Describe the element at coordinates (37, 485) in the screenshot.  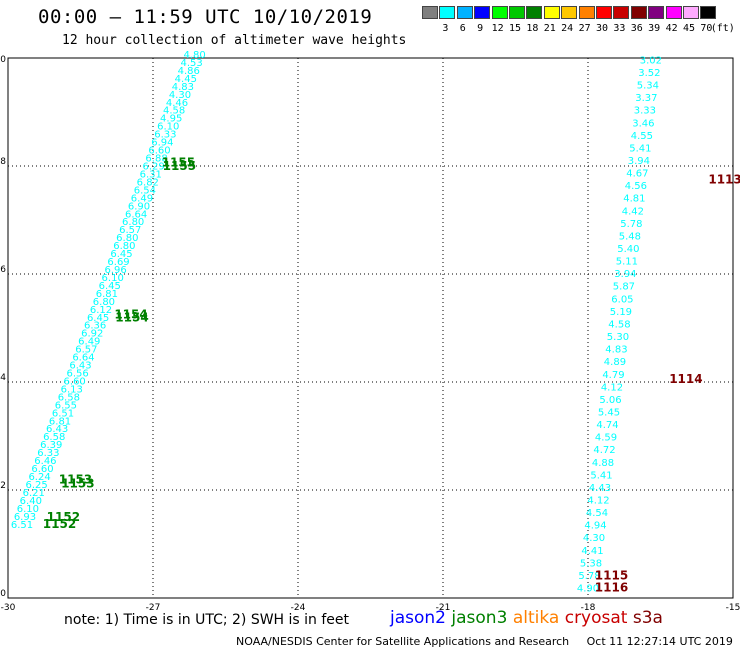
I see `swh-label: 6.25` at that location.